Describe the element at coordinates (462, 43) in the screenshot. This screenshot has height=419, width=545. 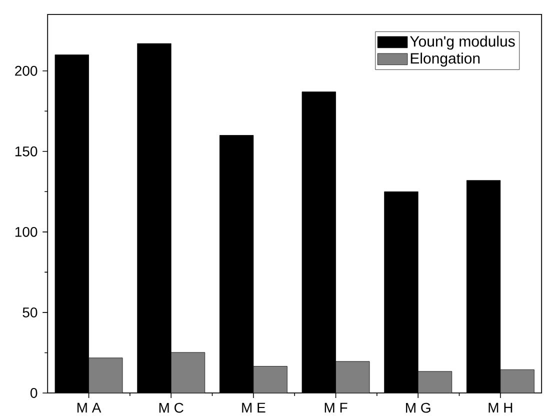
I see `legend-label: Youn'g modulus` at that location.